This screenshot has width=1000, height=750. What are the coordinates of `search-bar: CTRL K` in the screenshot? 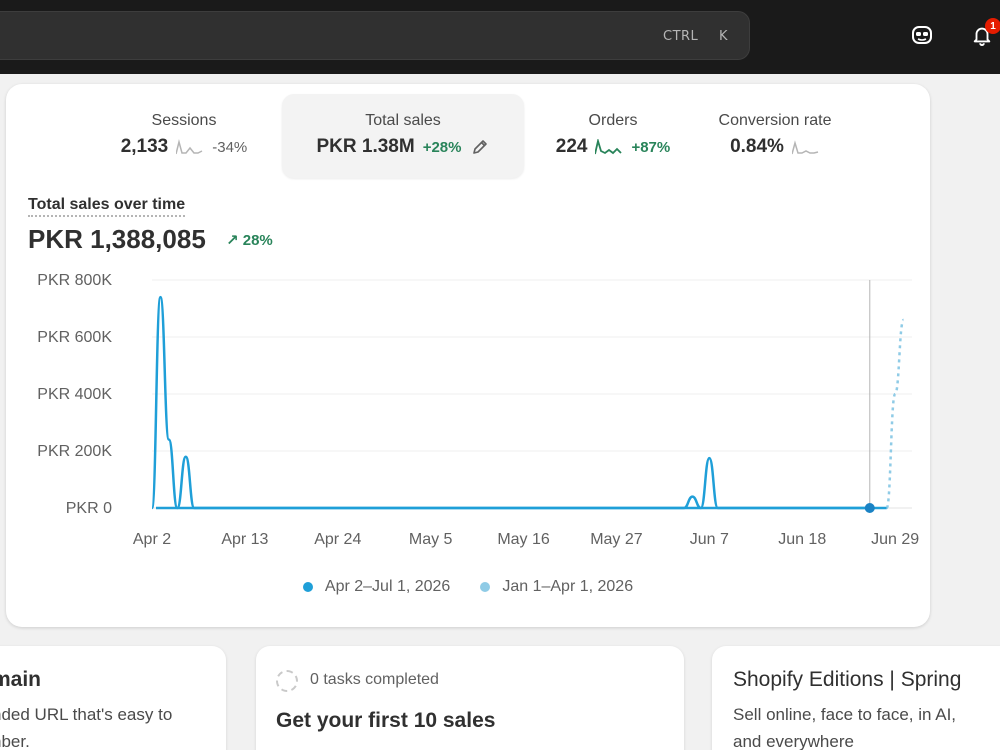 It's located at (375, 35).